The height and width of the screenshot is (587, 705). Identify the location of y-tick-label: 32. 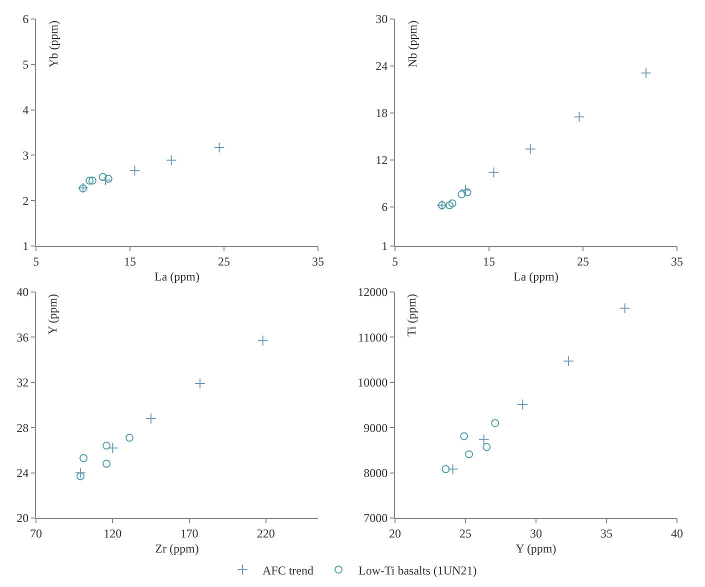
(22, 383).